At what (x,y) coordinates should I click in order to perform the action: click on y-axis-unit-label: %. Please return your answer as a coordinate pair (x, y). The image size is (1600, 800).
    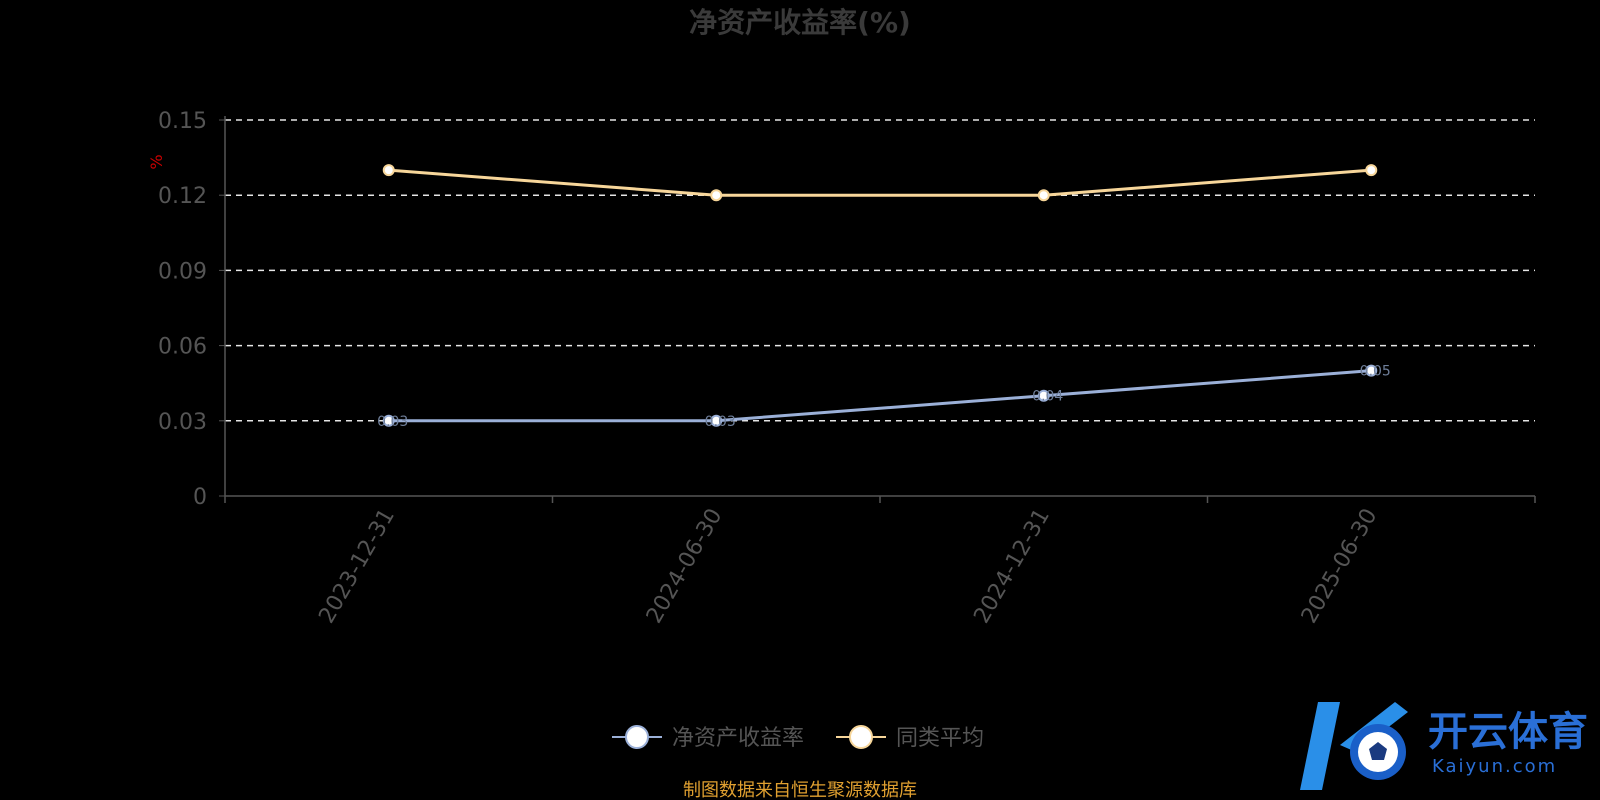
    Looking at the image, I should click on (156, 161).